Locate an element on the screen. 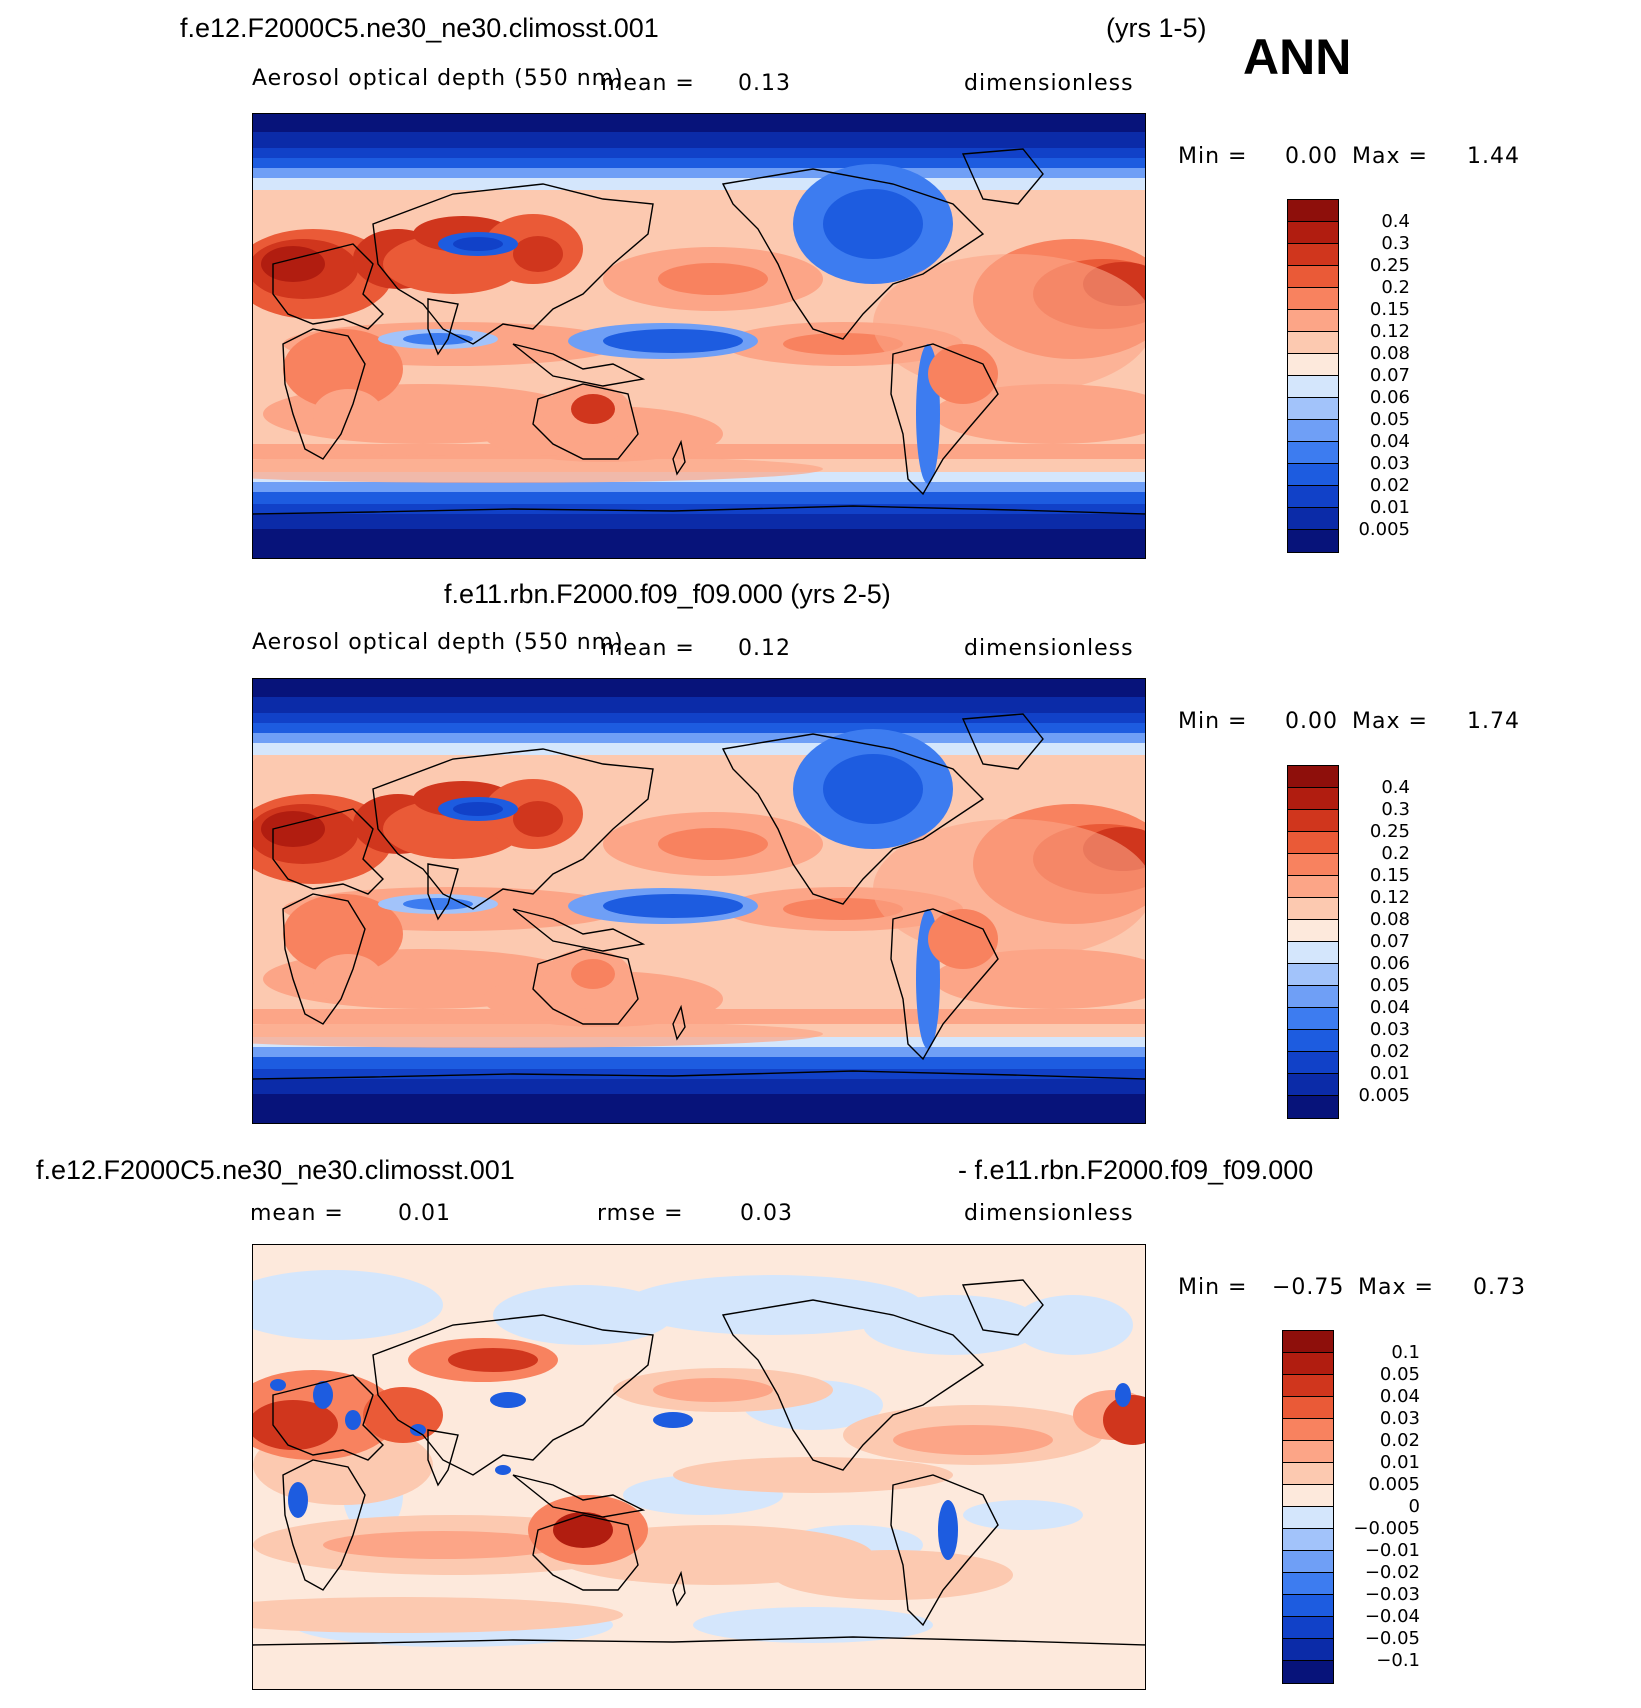 The image size is (1641, 1708). colorbar-level-label: −0.005 is located at coordinates (1386, 1528).